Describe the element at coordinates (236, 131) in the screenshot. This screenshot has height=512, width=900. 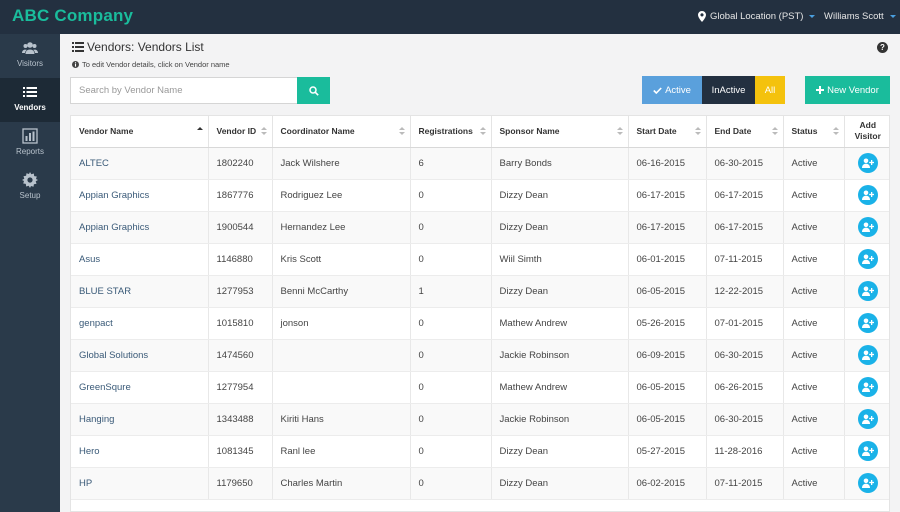
I see `column-header-label: Vendor ID` at that location.